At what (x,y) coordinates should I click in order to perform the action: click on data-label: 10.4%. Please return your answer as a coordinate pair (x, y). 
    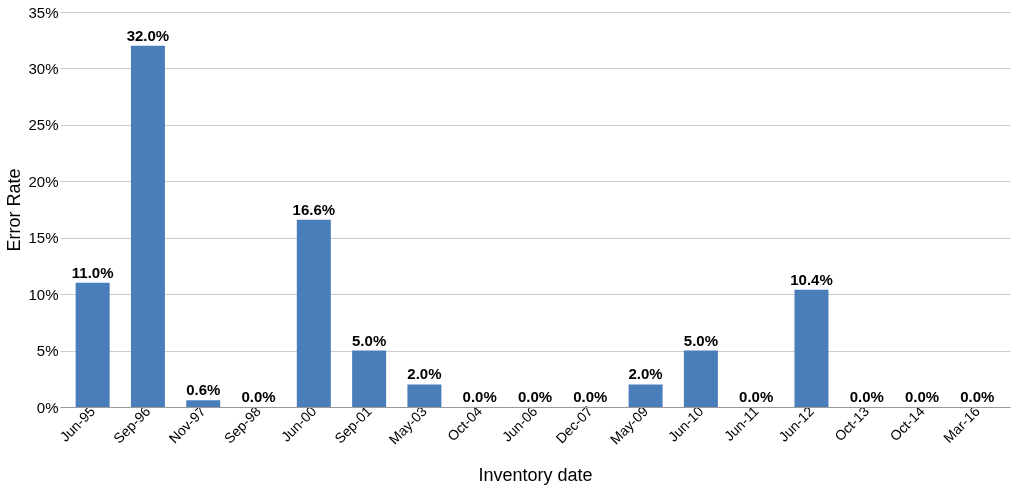
    Looking at the image, I should click on (811, 279).